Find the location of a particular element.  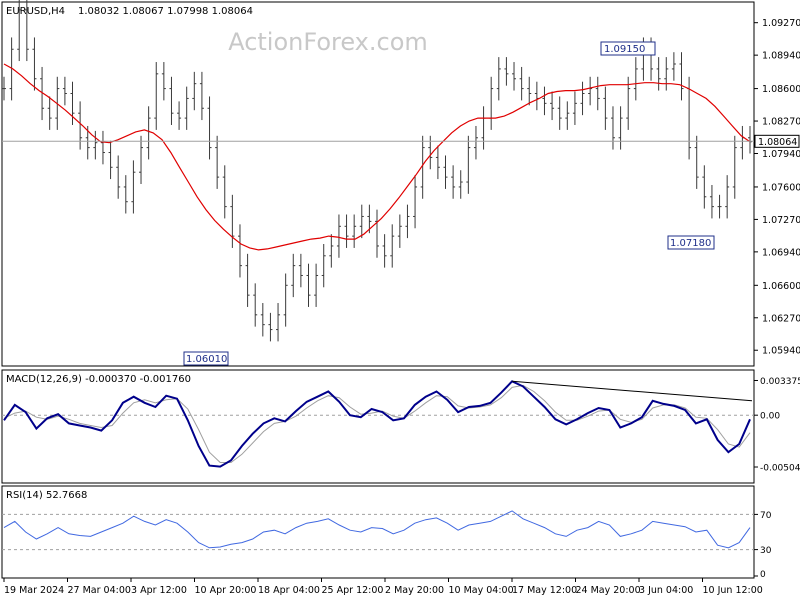

time-tick-label: 18 Apr 04:00 is located at coordinates (289, 590).